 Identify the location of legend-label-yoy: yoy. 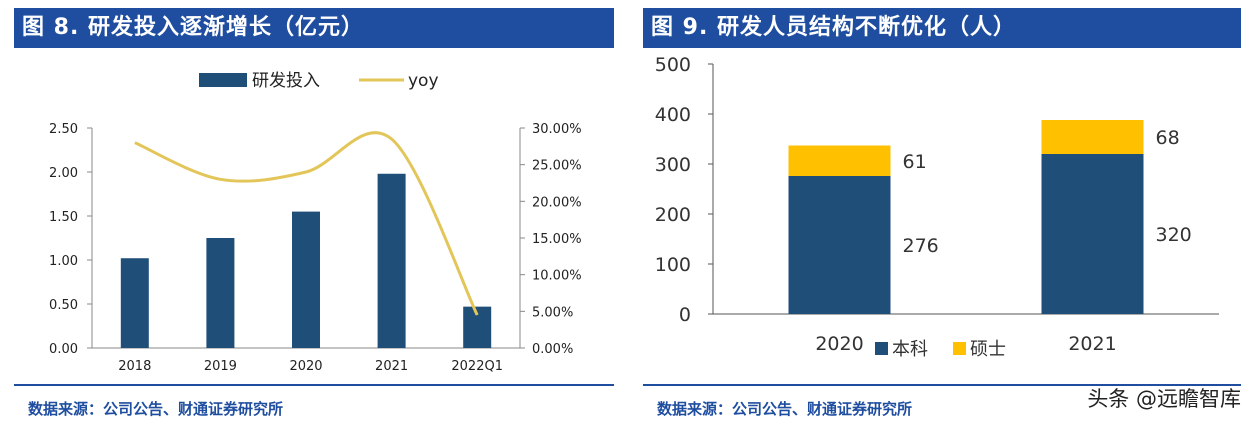
(423, 81).